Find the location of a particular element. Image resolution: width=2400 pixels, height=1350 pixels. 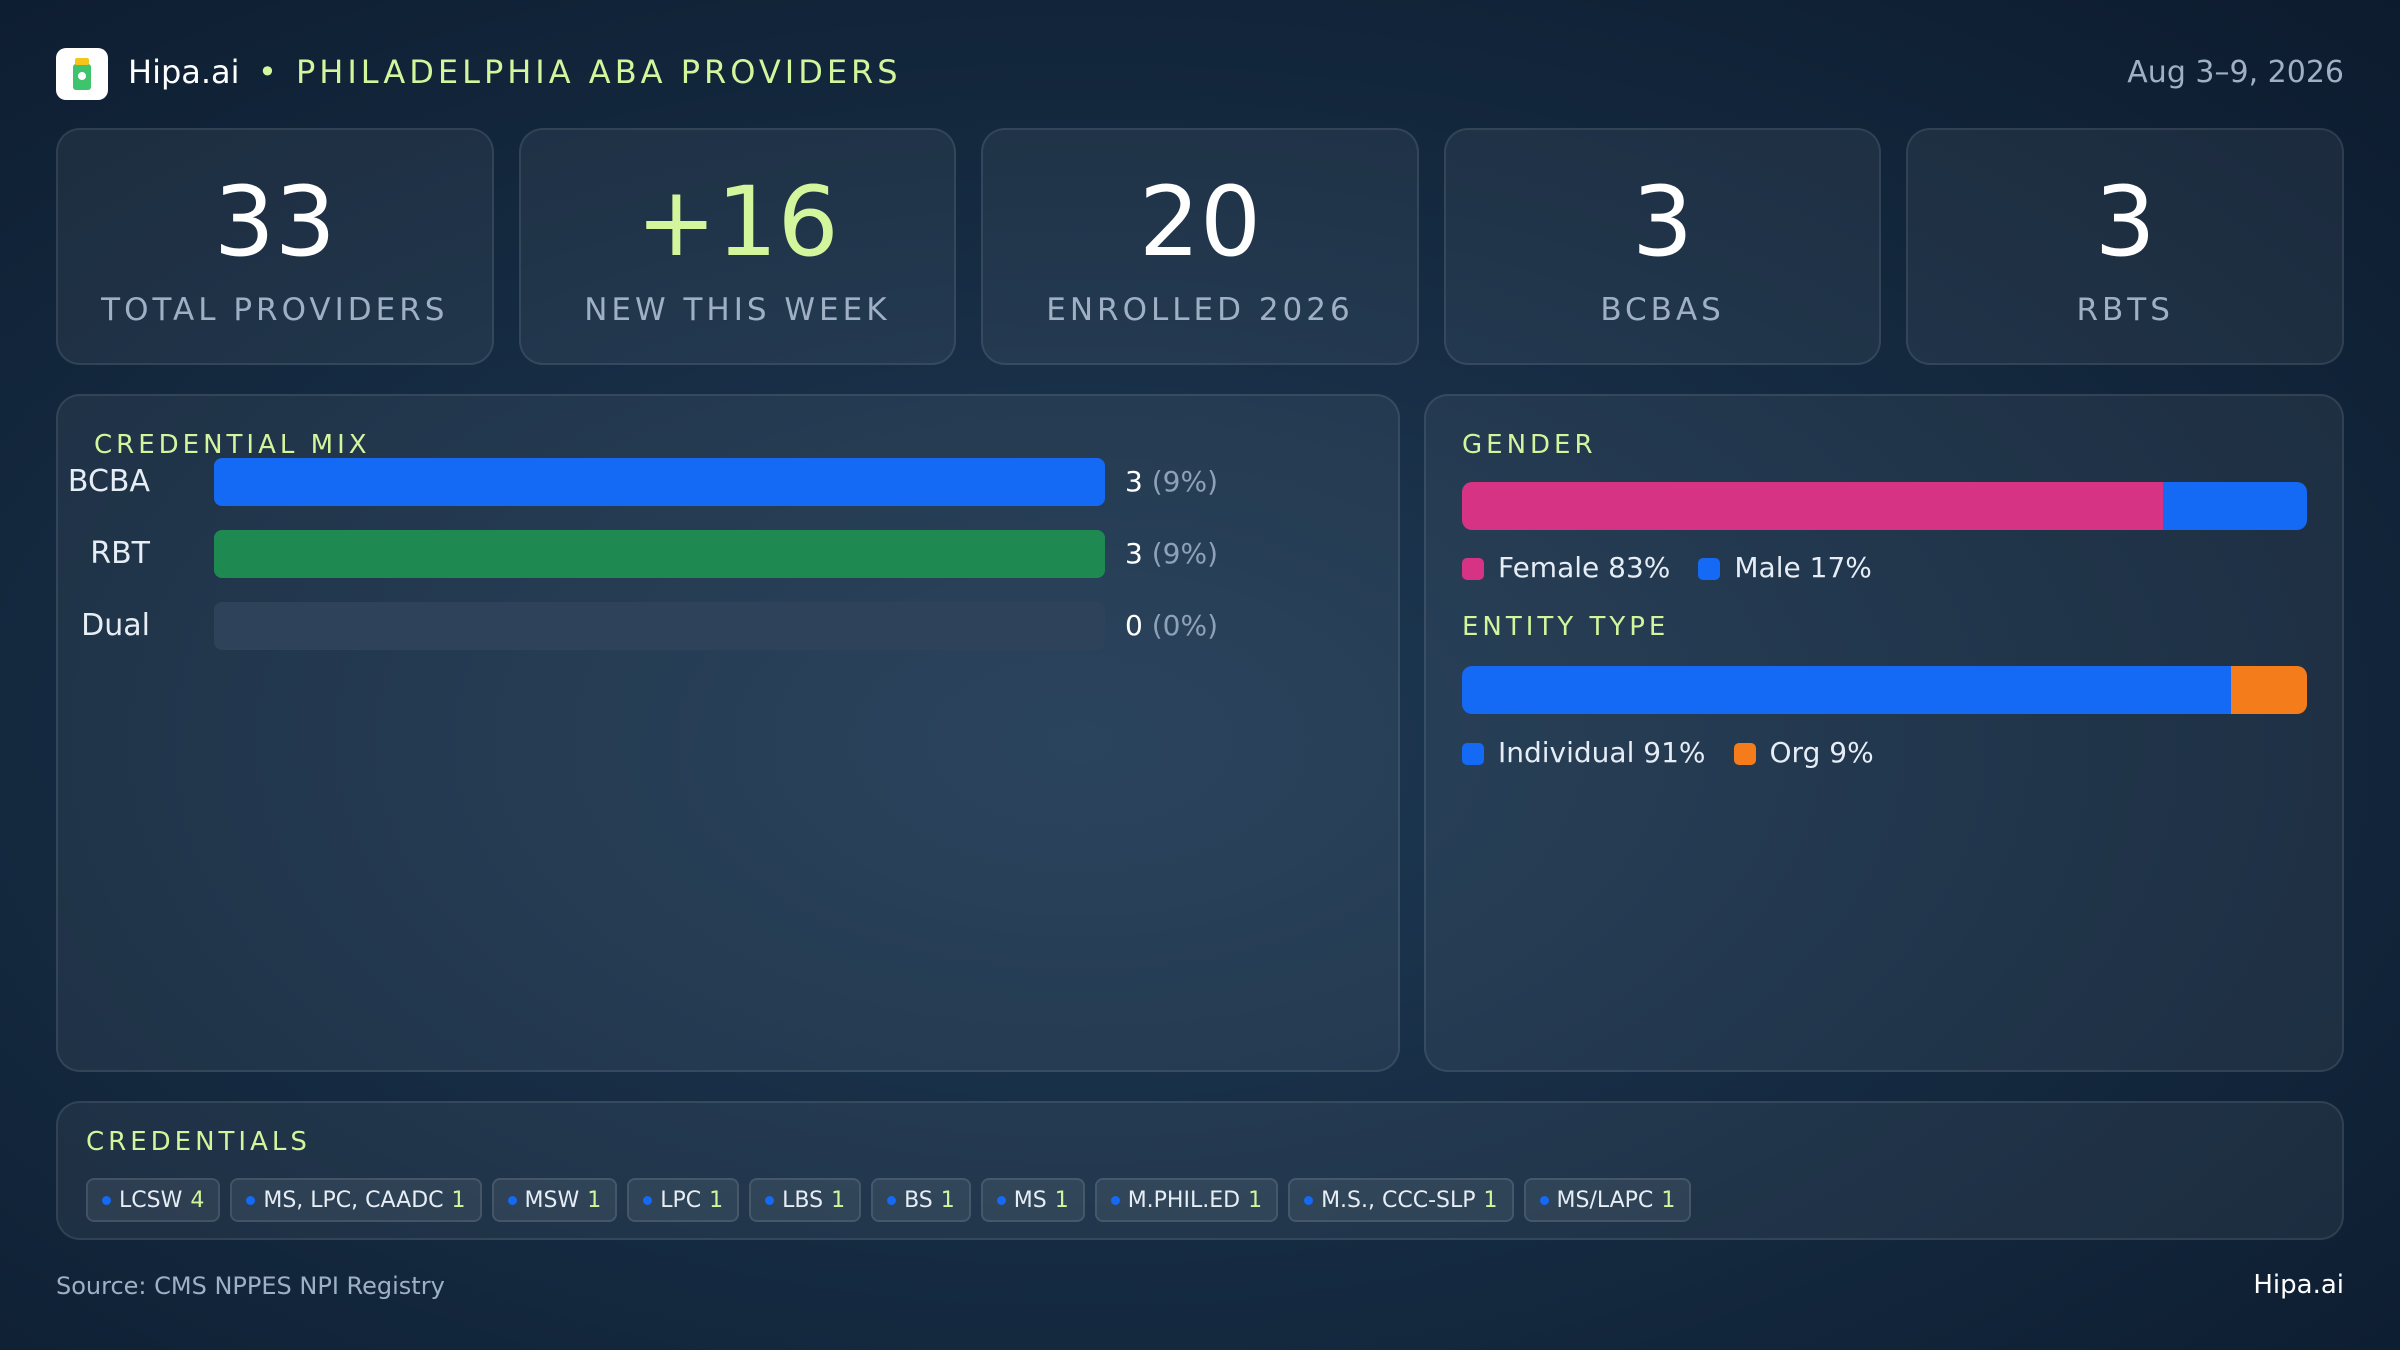

legend-item: Org 9% is located at coordinates (1803, 752).